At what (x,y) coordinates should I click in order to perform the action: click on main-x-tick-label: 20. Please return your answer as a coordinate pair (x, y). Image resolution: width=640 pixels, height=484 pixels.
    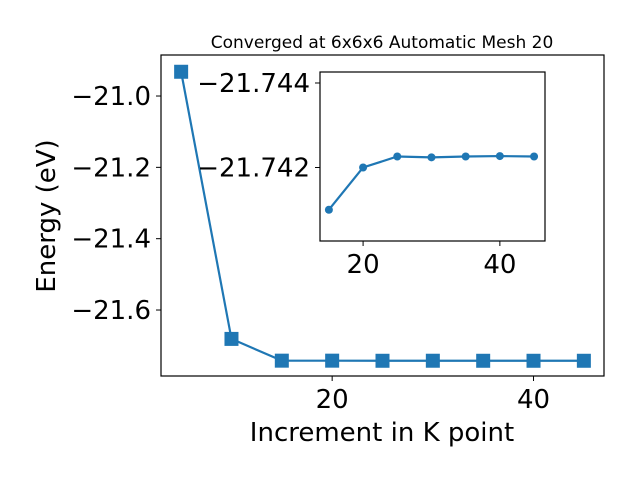
    Looking at the image, I should click on (332, 400).